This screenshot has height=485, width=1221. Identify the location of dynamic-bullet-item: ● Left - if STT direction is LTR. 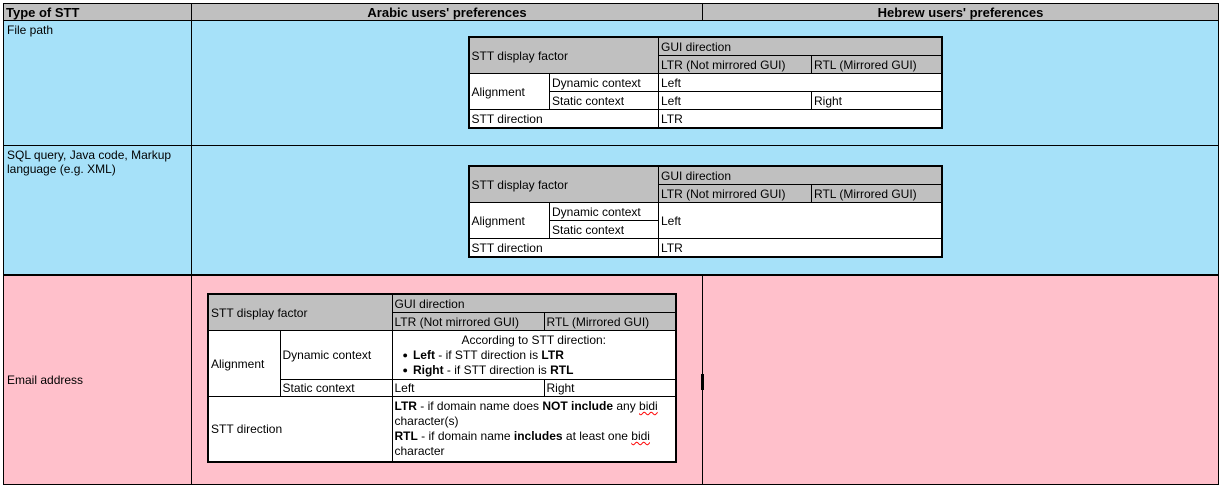
(534, 355).